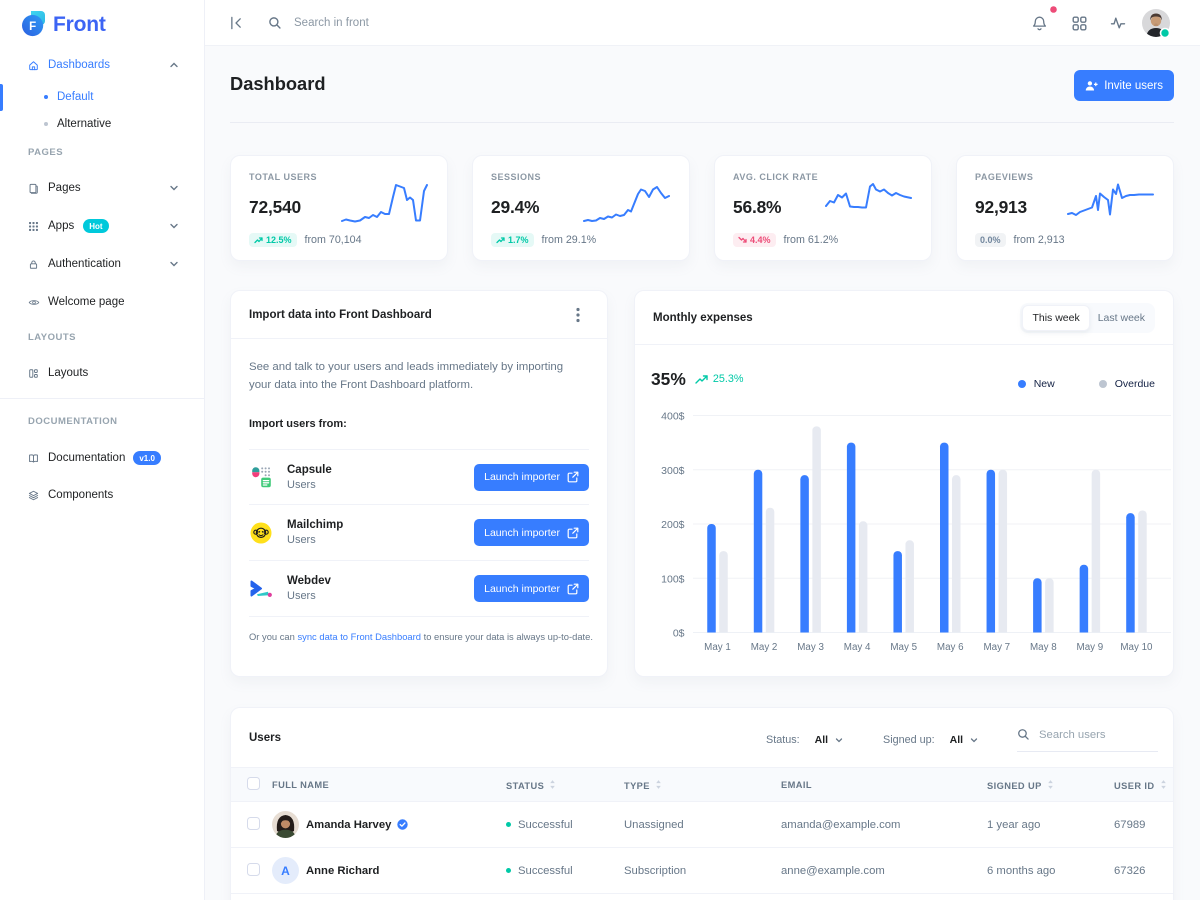 This screenshot has height=900, width=1200. What do you see at coordinates (673, 579) in the screenshot?
I see `svg-text: 100$` at bounding box center [673, 579].